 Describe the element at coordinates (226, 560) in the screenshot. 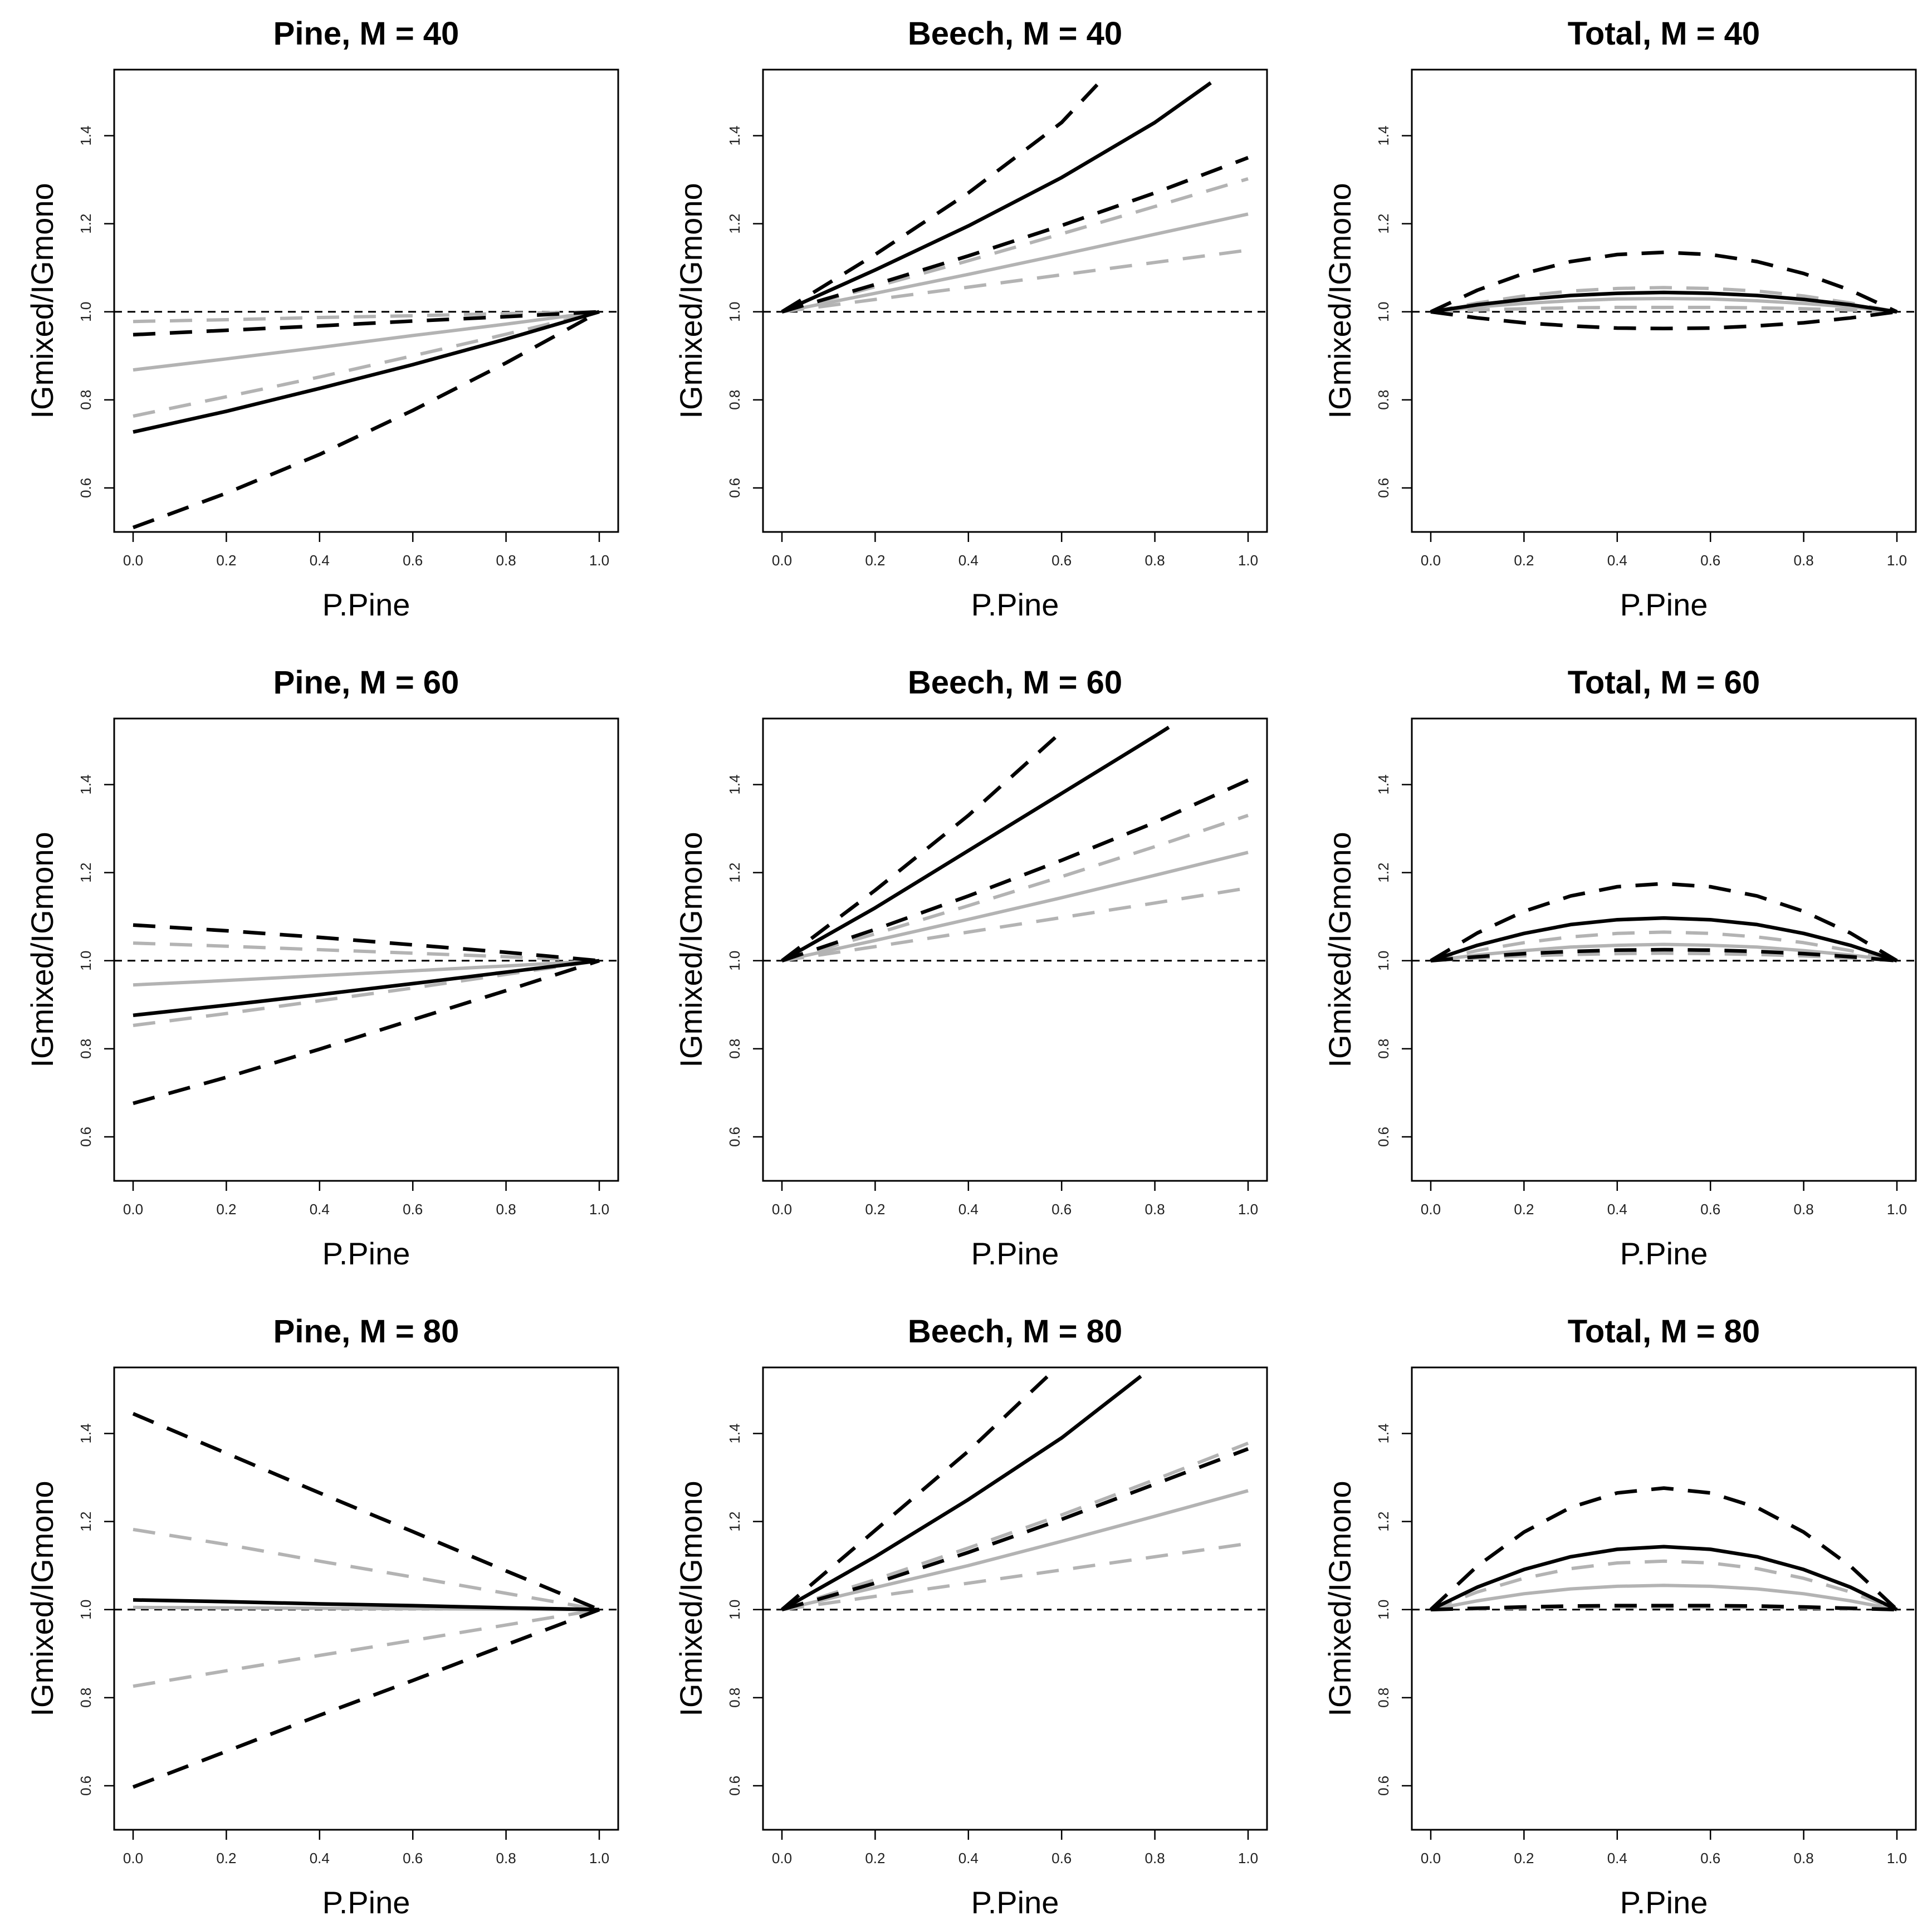

I see `panel-1-xtick-label: 0.2` at that location.